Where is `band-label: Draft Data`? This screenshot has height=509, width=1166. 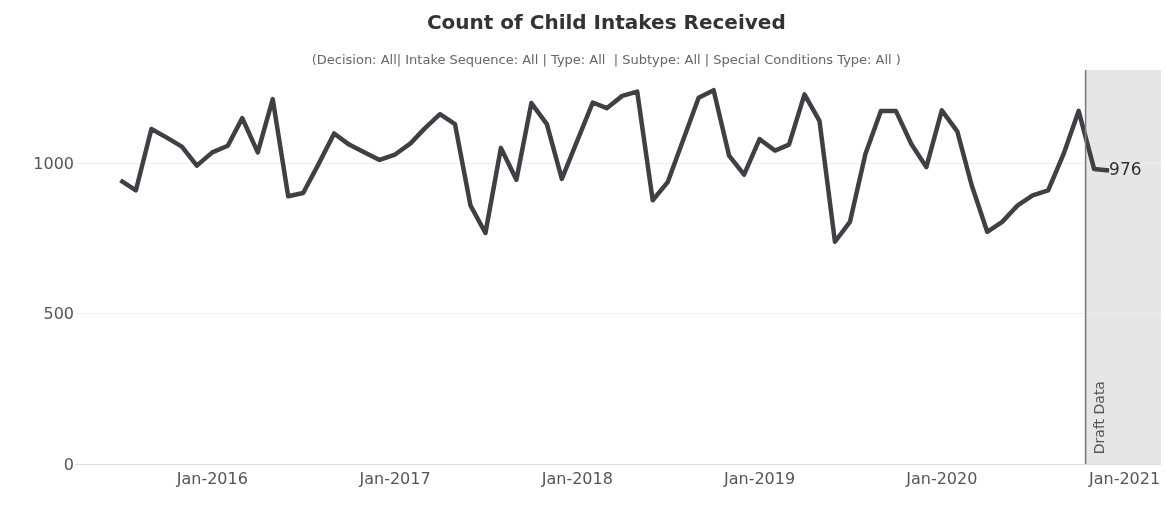
band-label: Draft Data is located at coordinates (1098, 418).